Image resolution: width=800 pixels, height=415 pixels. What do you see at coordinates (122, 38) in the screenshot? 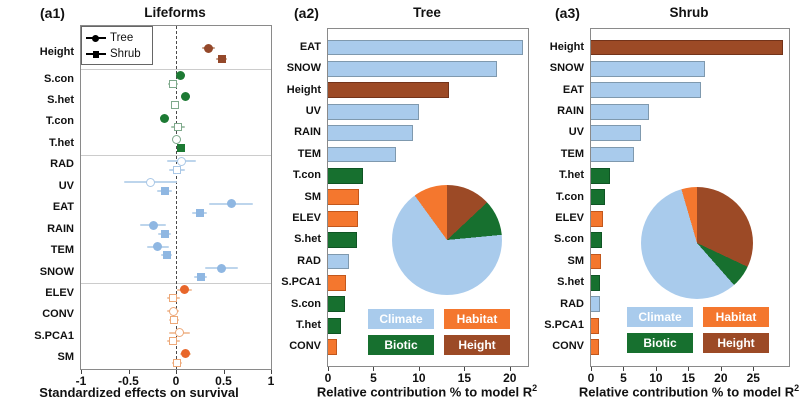
I see `legend-label-tree: Tree` at bounding box center [122, 38].